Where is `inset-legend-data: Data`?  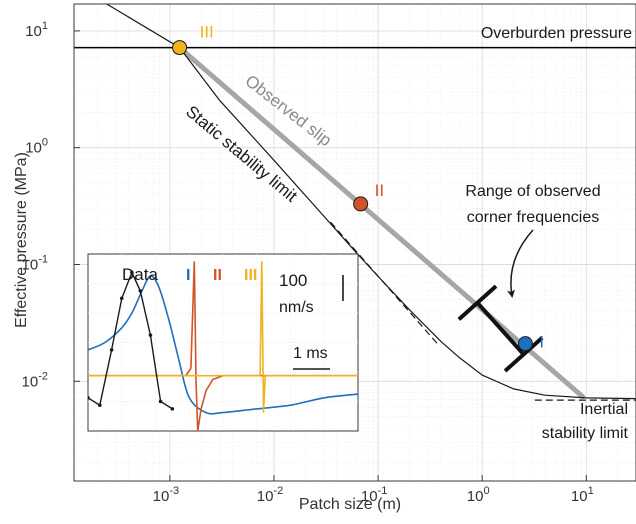
inset-legend-data: Data is located at coordinates (140, 274).